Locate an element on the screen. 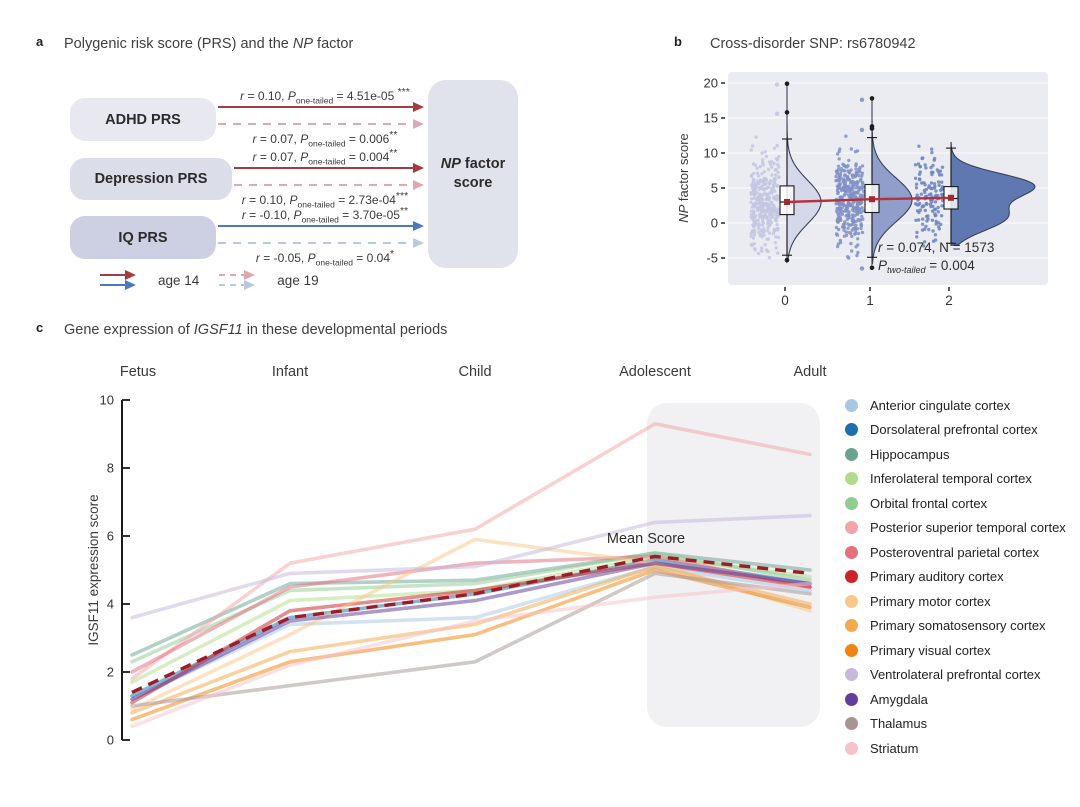  stat-p-value: = 0.04 is located at coordinates (371, 258).